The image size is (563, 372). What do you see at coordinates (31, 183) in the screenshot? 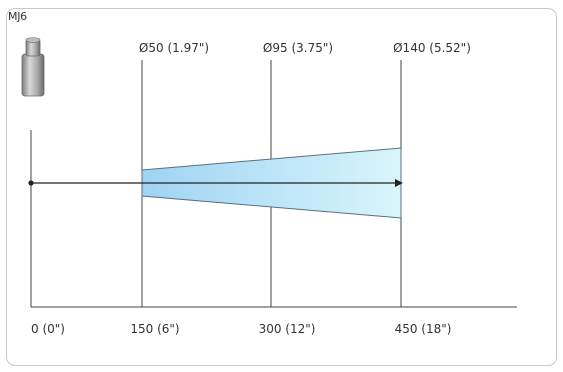
I see `beam-origin-dot` at bounding box center [31, 183].